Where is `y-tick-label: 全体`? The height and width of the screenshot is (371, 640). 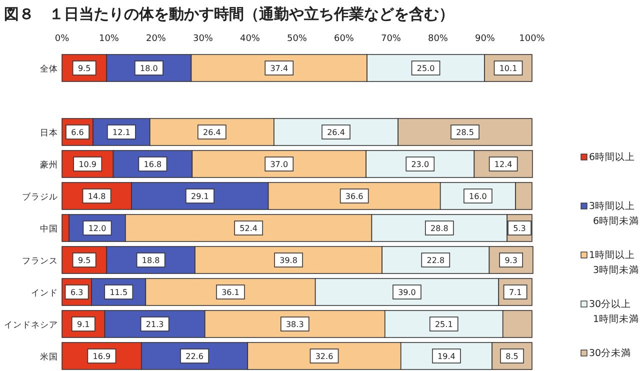 y-tick-label: 全体 is located at coordinates (49, 69).